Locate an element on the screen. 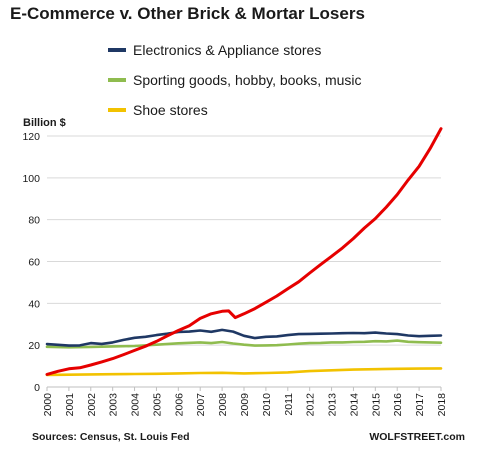 This screenshot has width=479, height=455. y-tick-label: 60 is located at coordinates (34, 263).